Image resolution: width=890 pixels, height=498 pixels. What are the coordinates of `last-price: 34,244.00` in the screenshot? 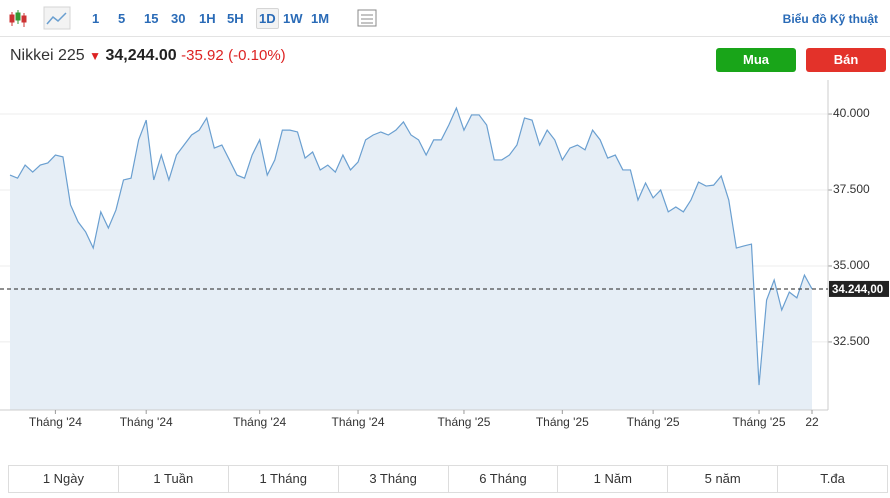 It's located at (141, 55).